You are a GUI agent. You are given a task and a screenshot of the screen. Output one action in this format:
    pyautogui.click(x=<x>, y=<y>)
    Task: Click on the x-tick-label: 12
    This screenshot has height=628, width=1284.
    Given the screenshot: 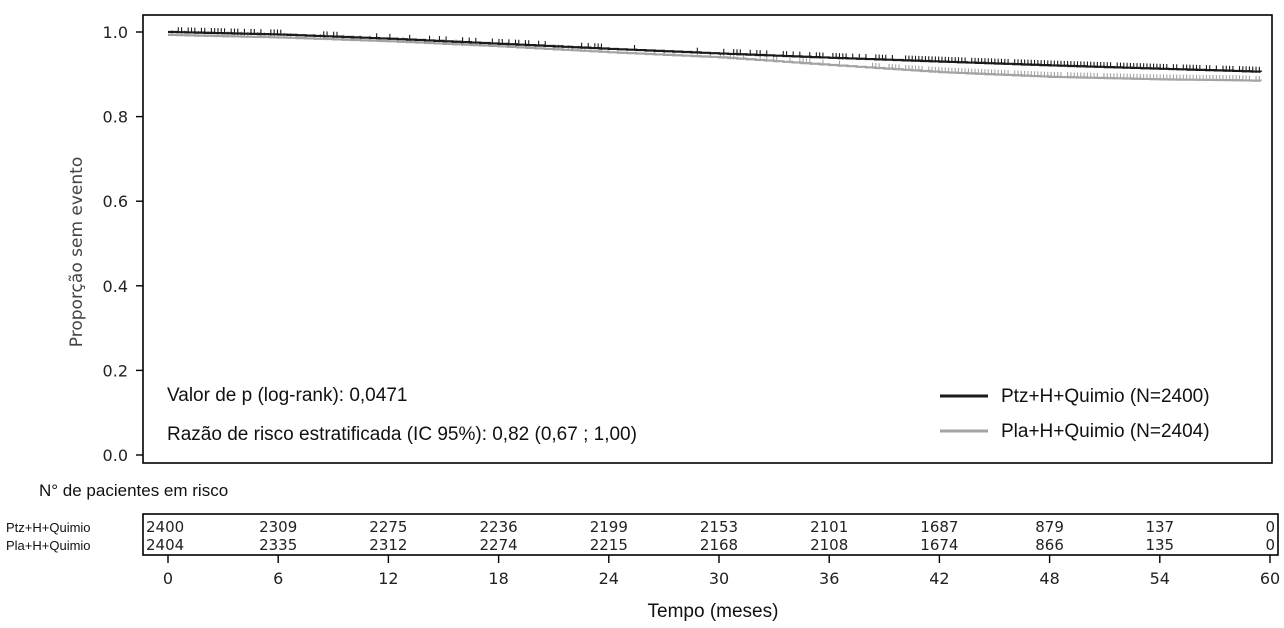 What is the action you would take?
    pyautogui.click(x=388, y=578)
    